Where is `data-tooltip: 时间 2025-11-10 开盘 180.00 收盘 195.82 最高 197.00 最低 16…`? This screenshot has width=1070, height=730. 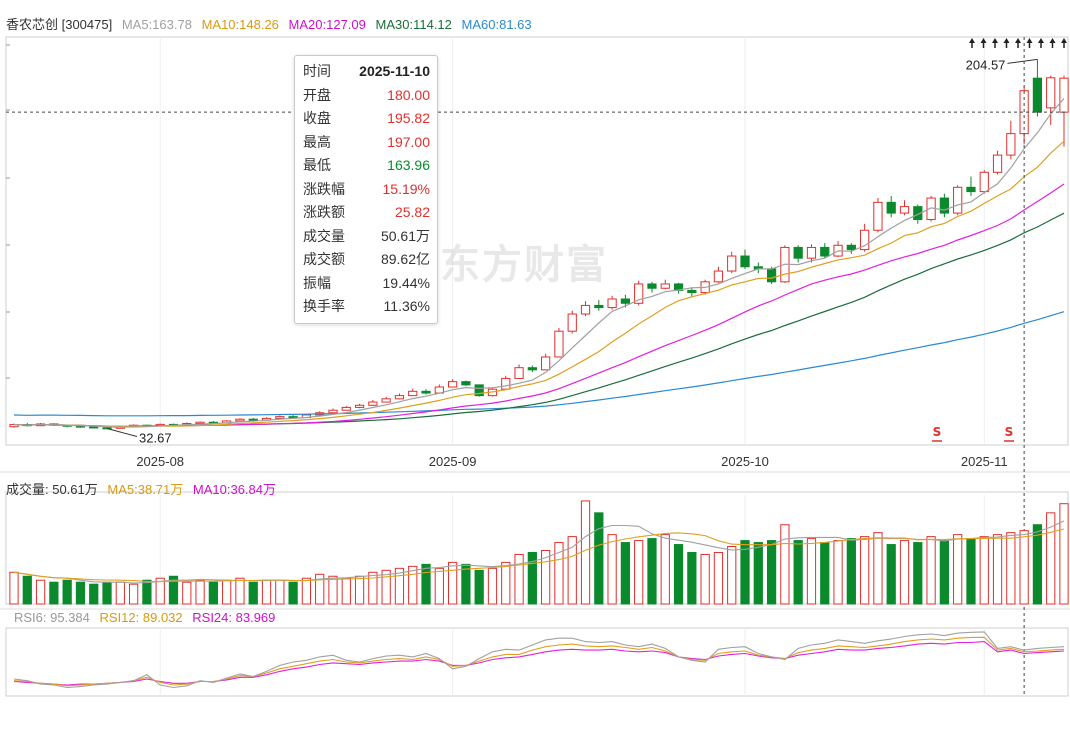
data-tooltip: 时间 2025-11-10 开盘 180.00 收盘 195.82 最高 197.00 最低 16… is located at coordinates (366, 189).